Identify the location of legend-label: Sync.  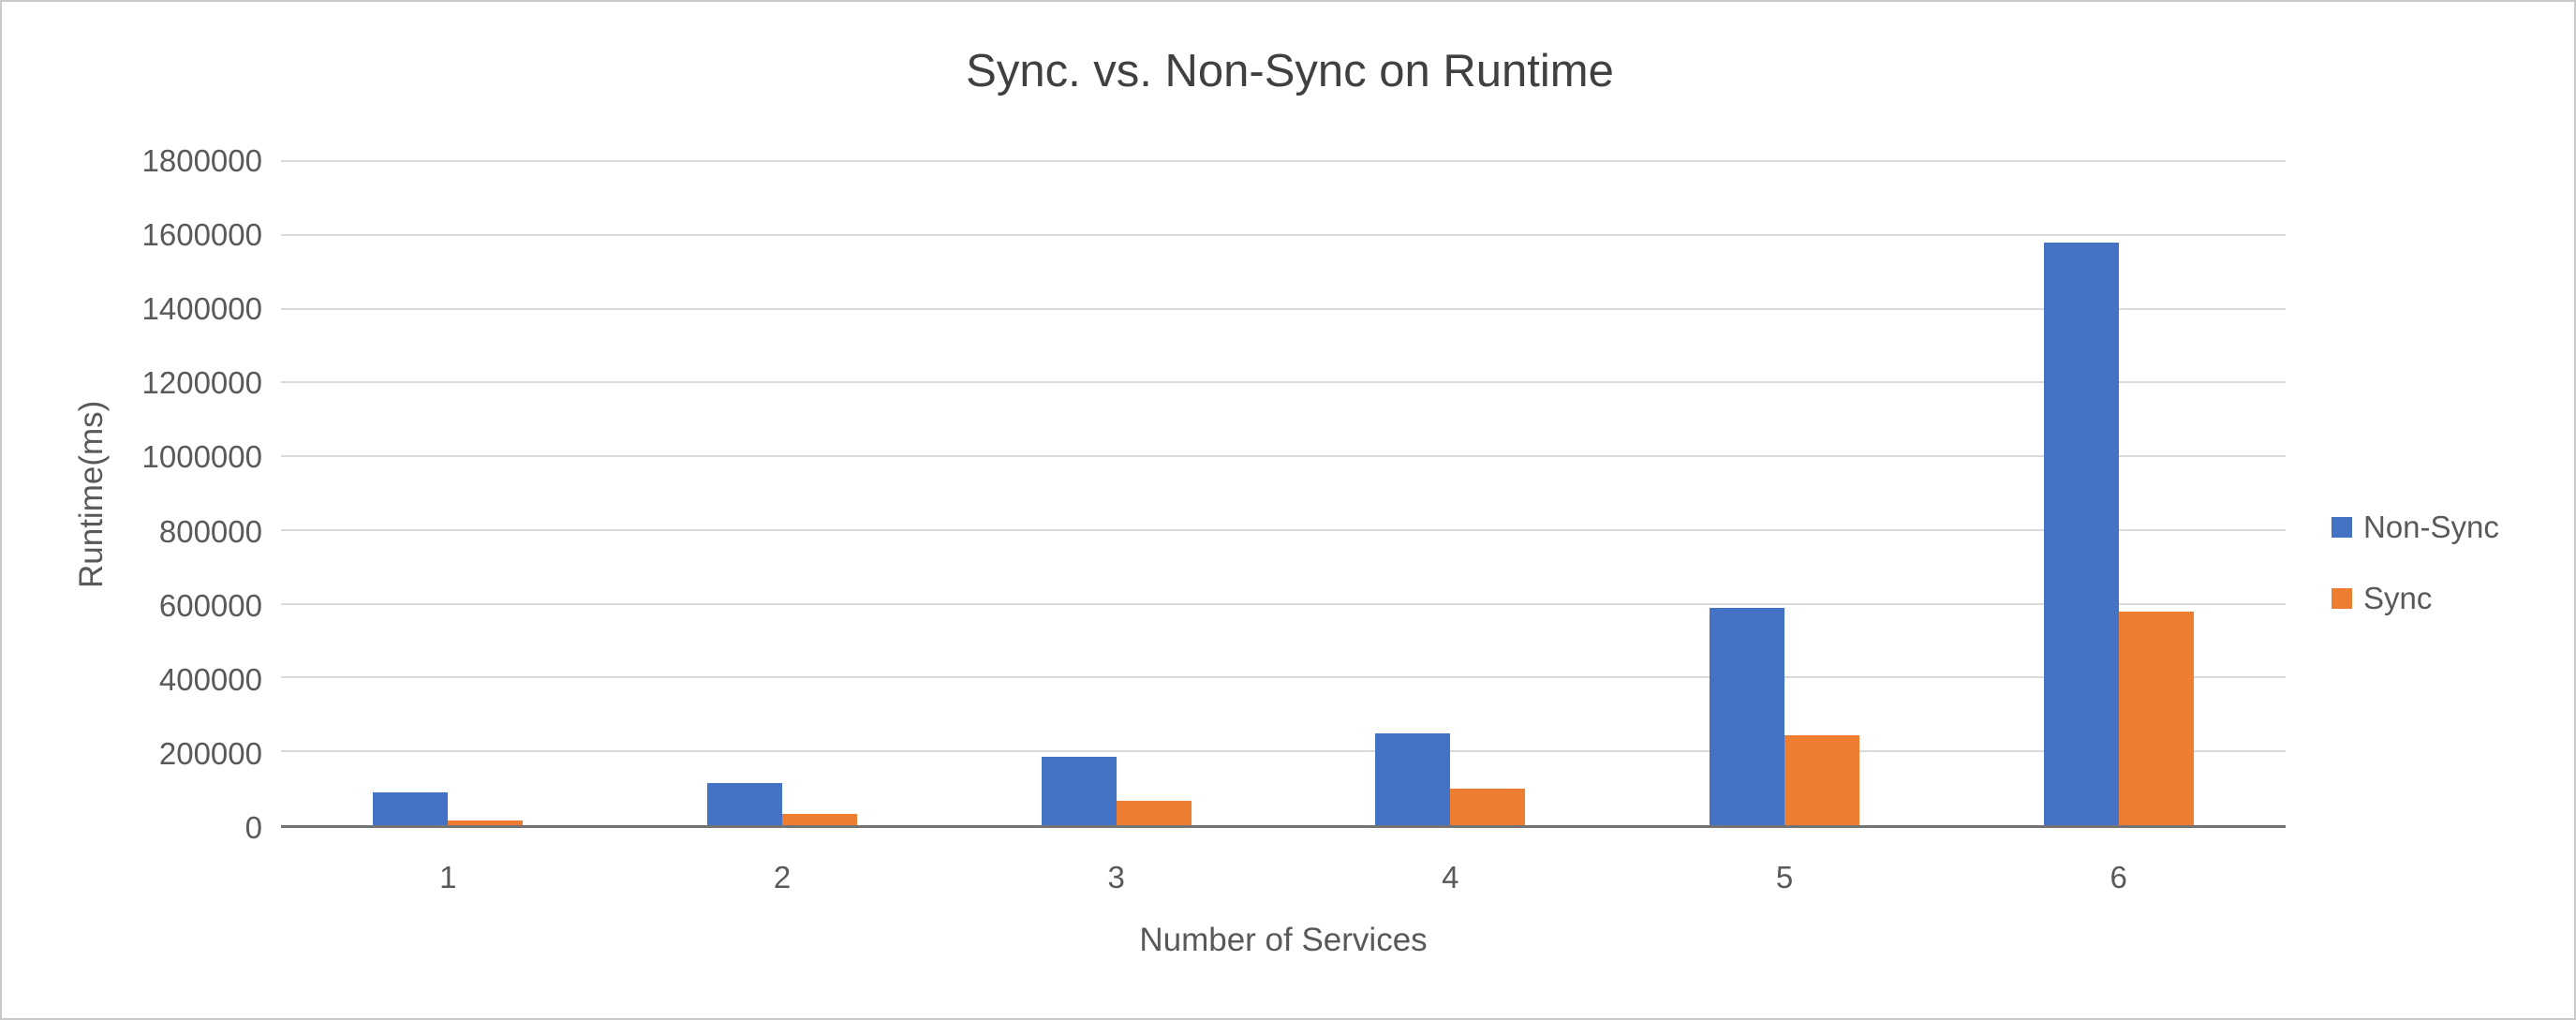
(2398, 598).